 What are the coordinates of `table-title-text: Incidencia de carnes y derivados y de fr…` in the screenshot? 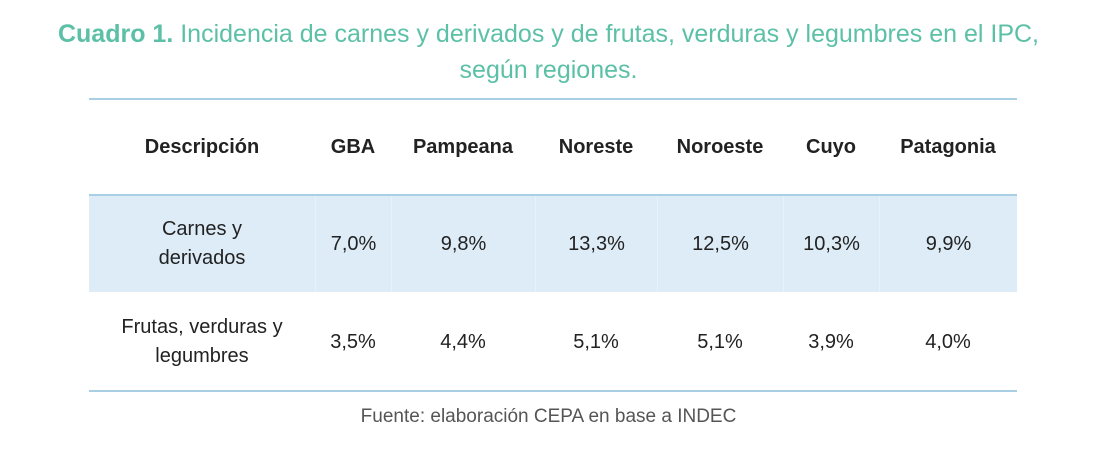 It's located at (606, 34).